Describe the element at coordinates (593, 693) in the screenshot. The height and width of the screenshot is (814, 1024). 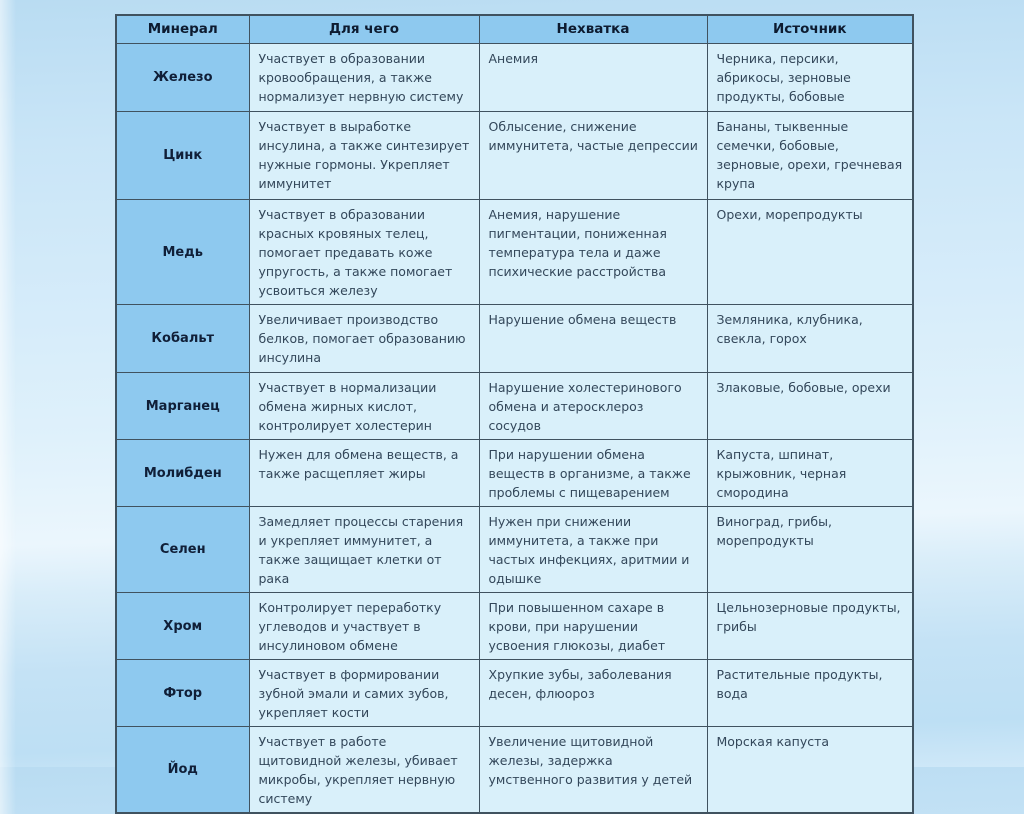
I see `deficiency-cell: Хрупкие зубы, заболевания десен, флюороз` at that location.